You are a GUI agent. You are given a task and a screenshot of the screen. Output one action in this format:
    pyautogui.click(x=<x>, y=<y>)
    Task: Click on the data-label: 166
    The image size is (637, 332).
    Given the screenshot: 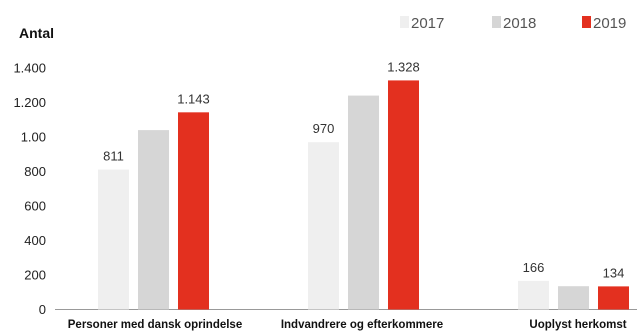 What is the action you would take?
    pyautogui.click(x=534, y=267)
    